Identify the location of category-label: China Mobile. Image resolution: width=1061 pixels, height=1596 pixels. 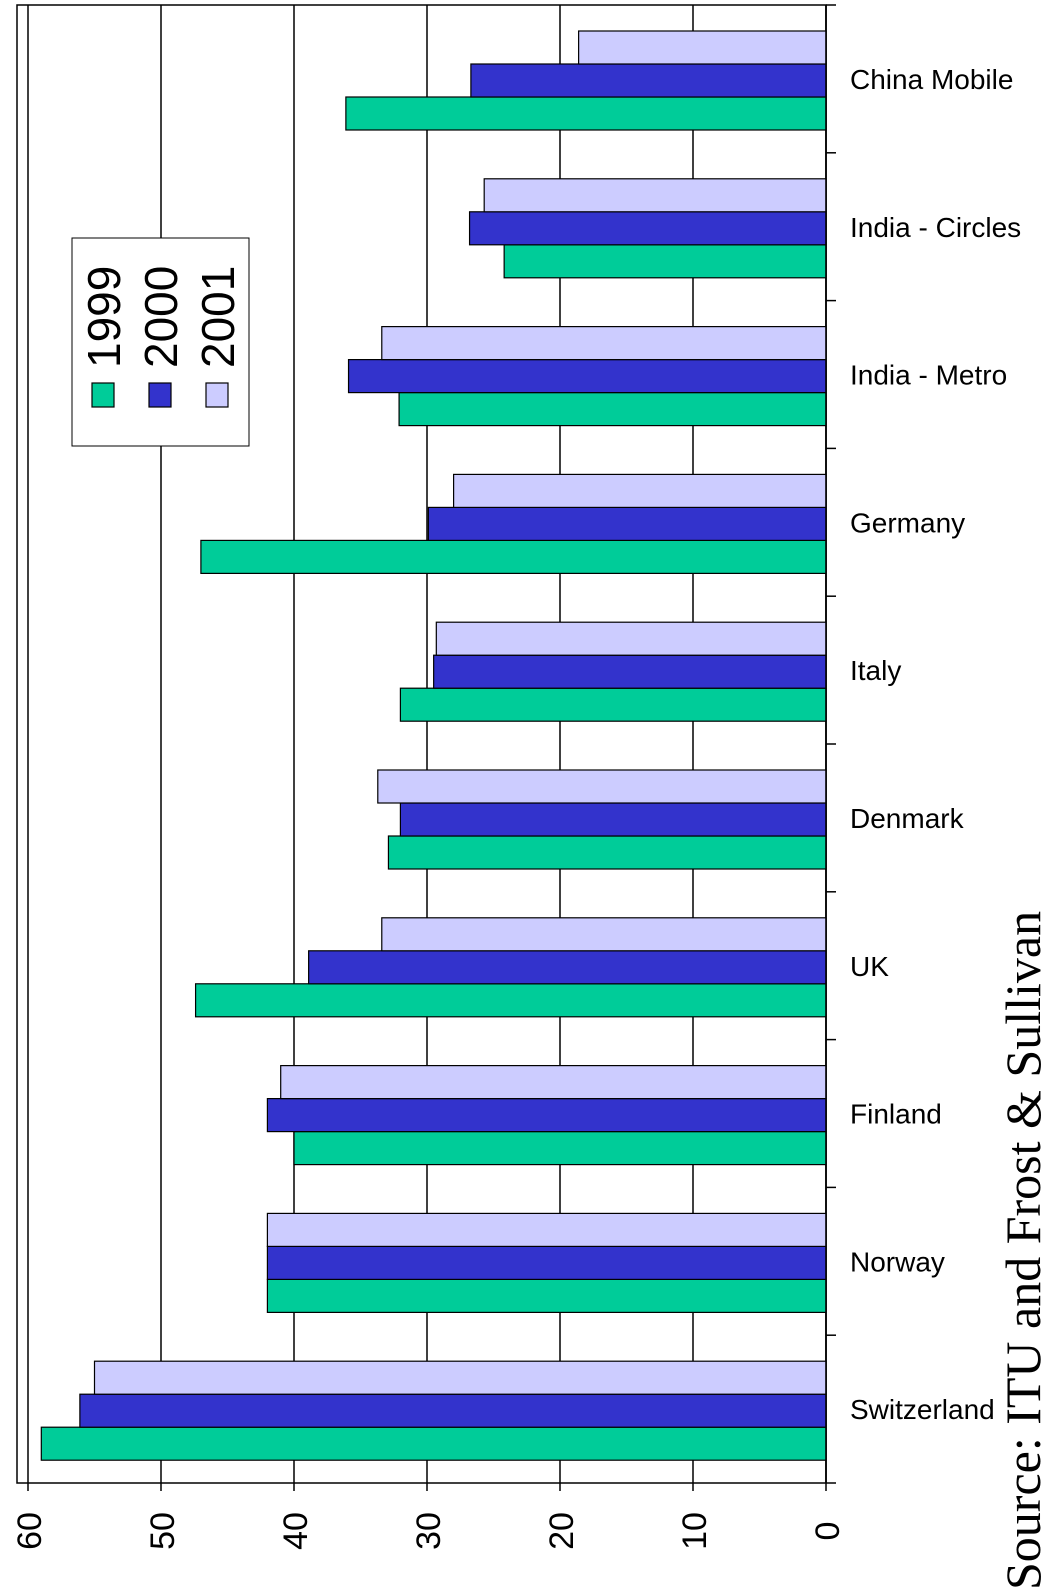
(931, 79).